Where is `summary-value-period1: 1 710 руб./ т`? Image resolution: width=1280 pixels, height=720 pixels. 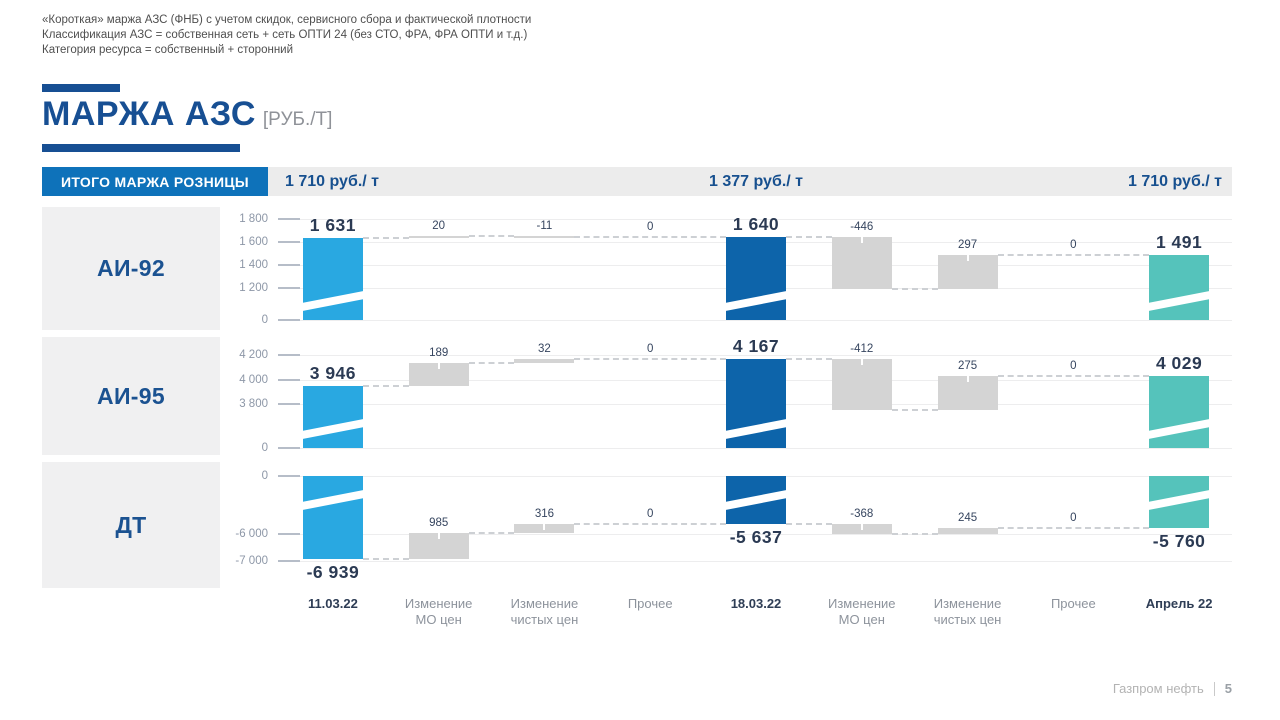 summary-value-period1: 1 710 руб./ т is located at coordinates (332, 181).